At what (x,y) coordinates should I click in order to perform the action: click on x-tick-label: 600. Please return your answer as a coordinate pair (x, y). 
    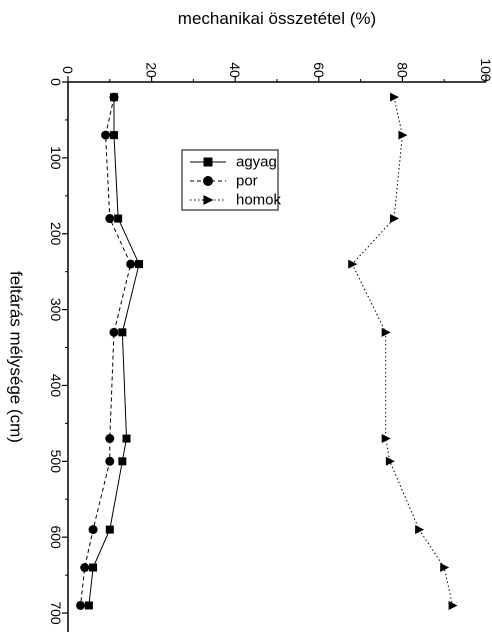
    Looking at the image, I should click on (56, 537).